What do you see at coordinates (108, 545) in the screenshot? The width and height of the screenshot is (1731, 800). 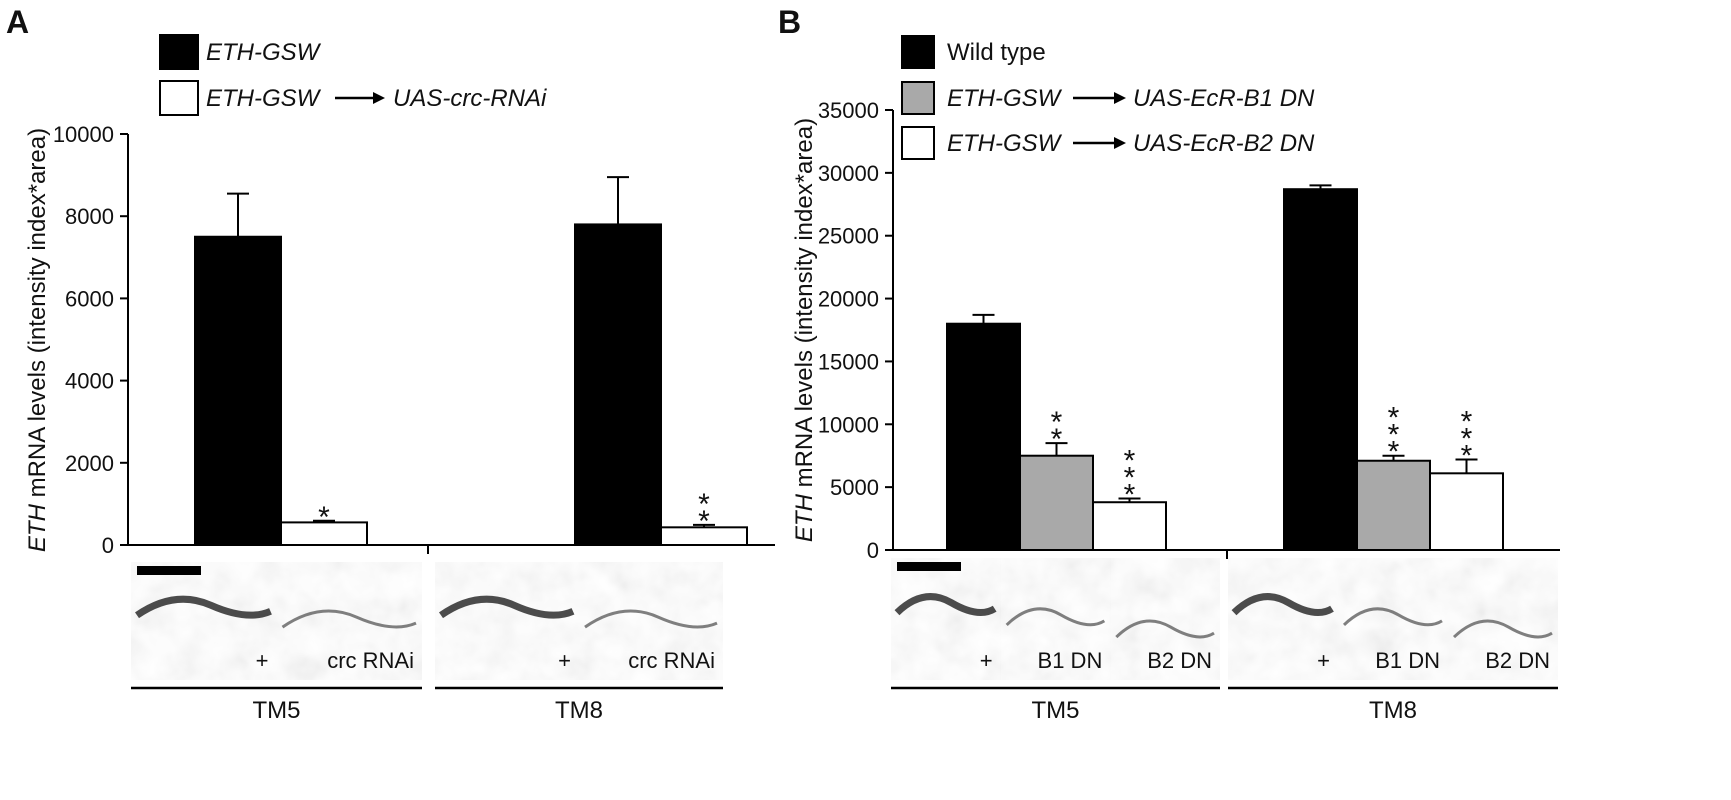 I see `y-tick-label: 0` at bounding box center [108, 545].